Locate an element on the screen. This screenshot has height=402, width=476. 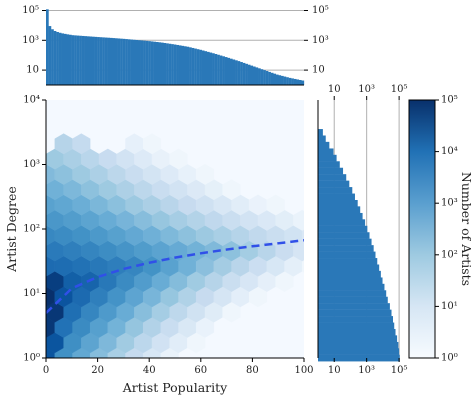
main-y-tick-label: 10² is located at coordinates (31, 229).